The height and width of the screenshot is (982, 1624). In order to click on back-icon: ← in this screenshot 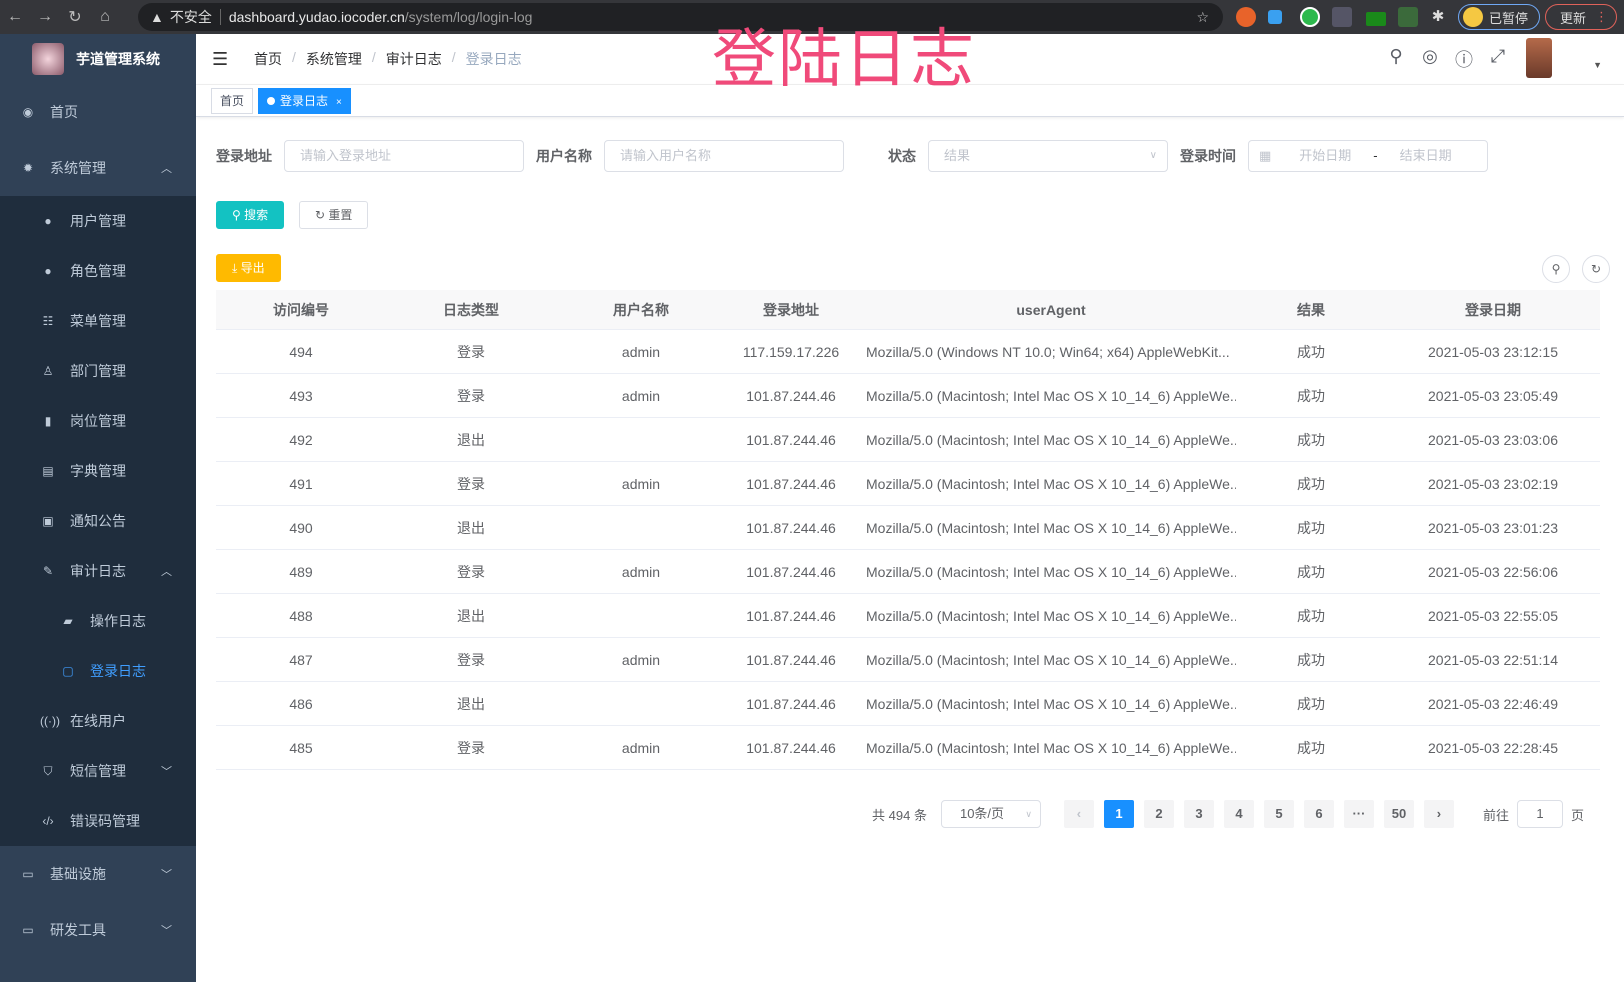, I will do `click(15, 16)`.